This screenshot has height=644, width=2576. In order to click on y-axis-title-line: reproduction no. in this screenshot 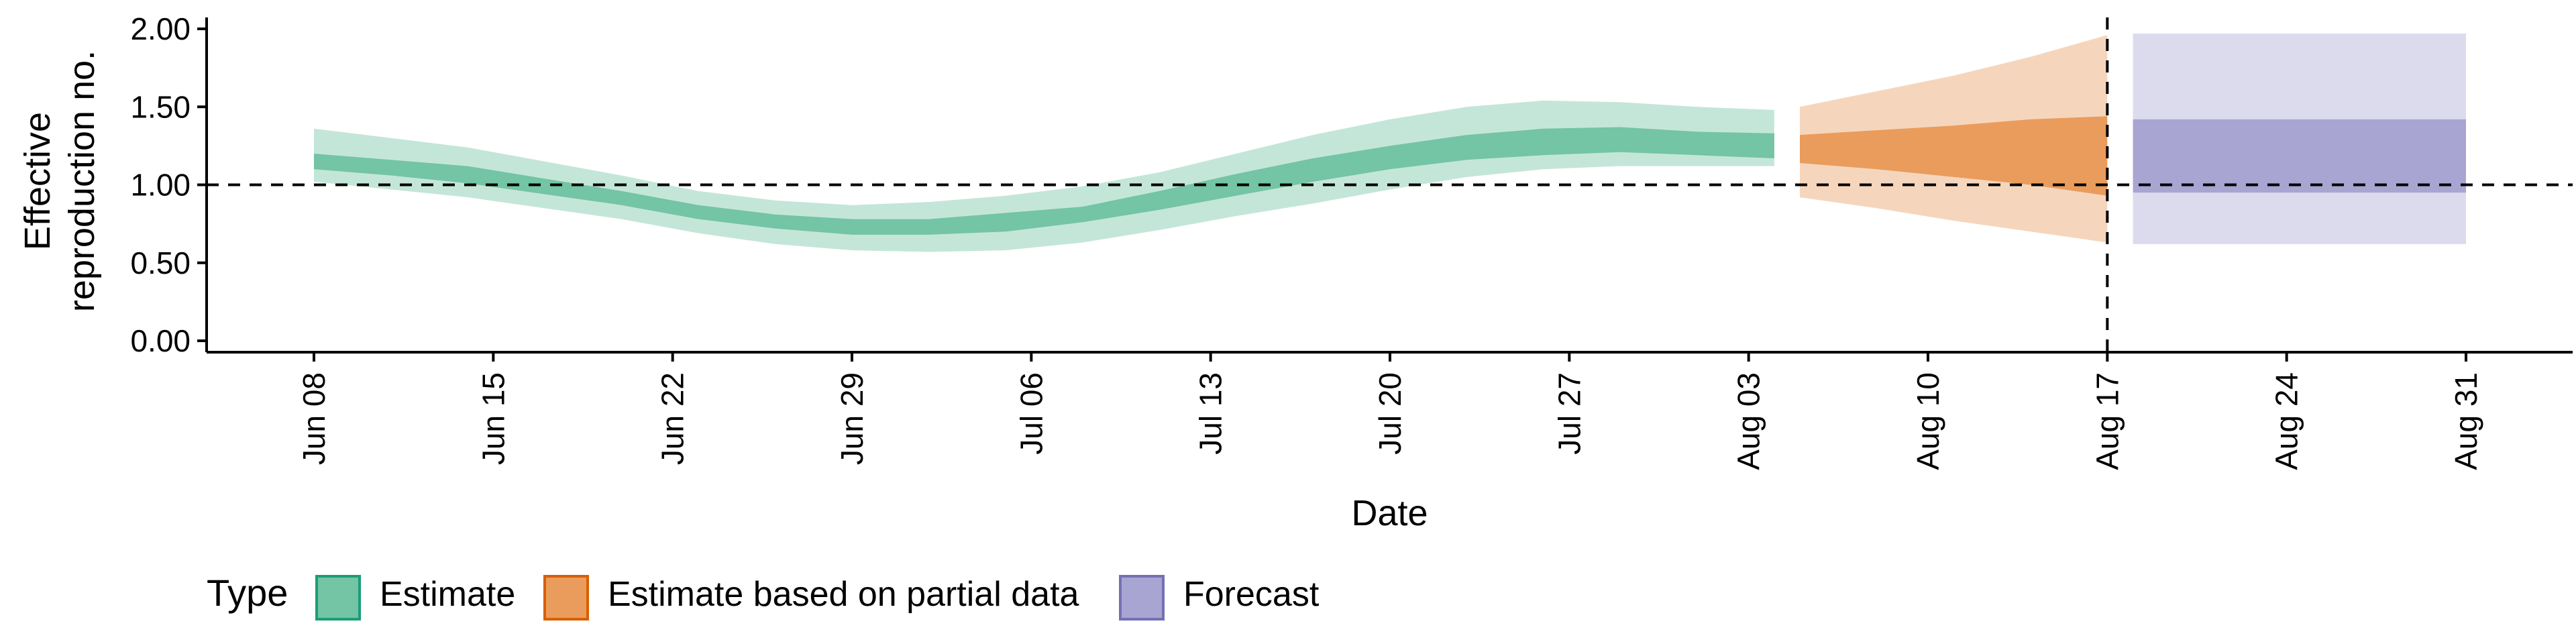, I will do `click(82, 181)`.